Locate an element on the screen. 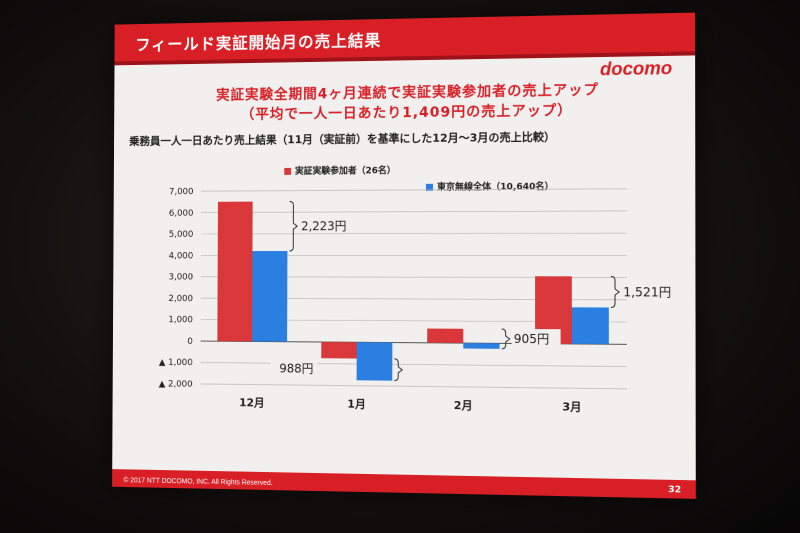 The width and height of the screenshot is (800, 533). x-category-label: 2月 is located at coordinates (463, 406).